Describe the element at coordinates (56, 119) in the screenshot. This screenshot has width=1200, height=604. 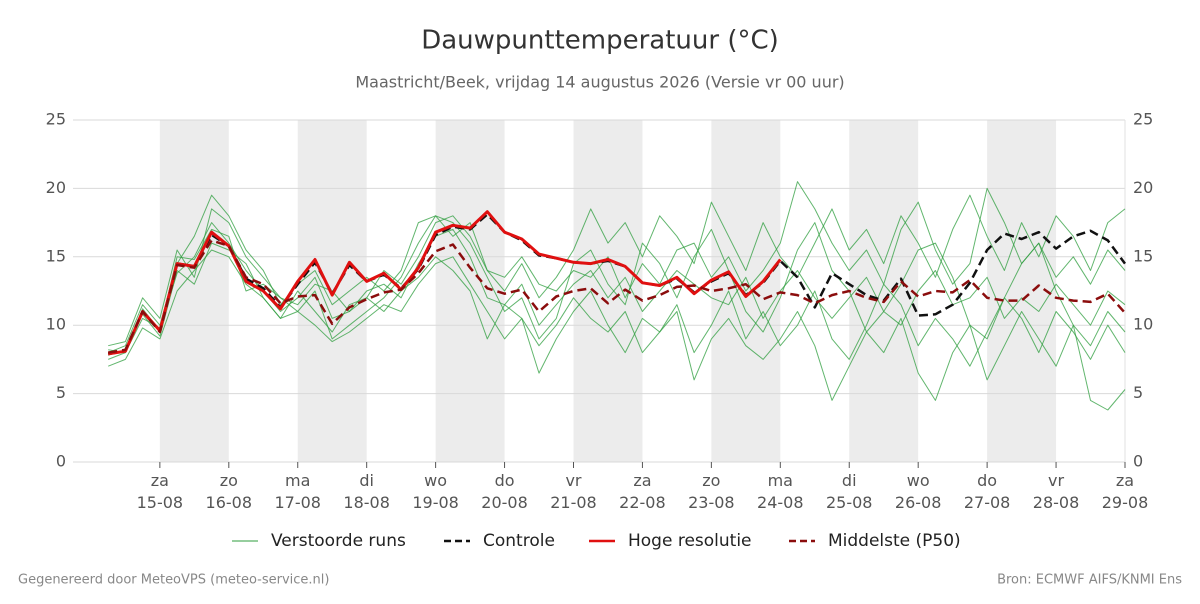
I see `y-tick-label: 25` at that location.